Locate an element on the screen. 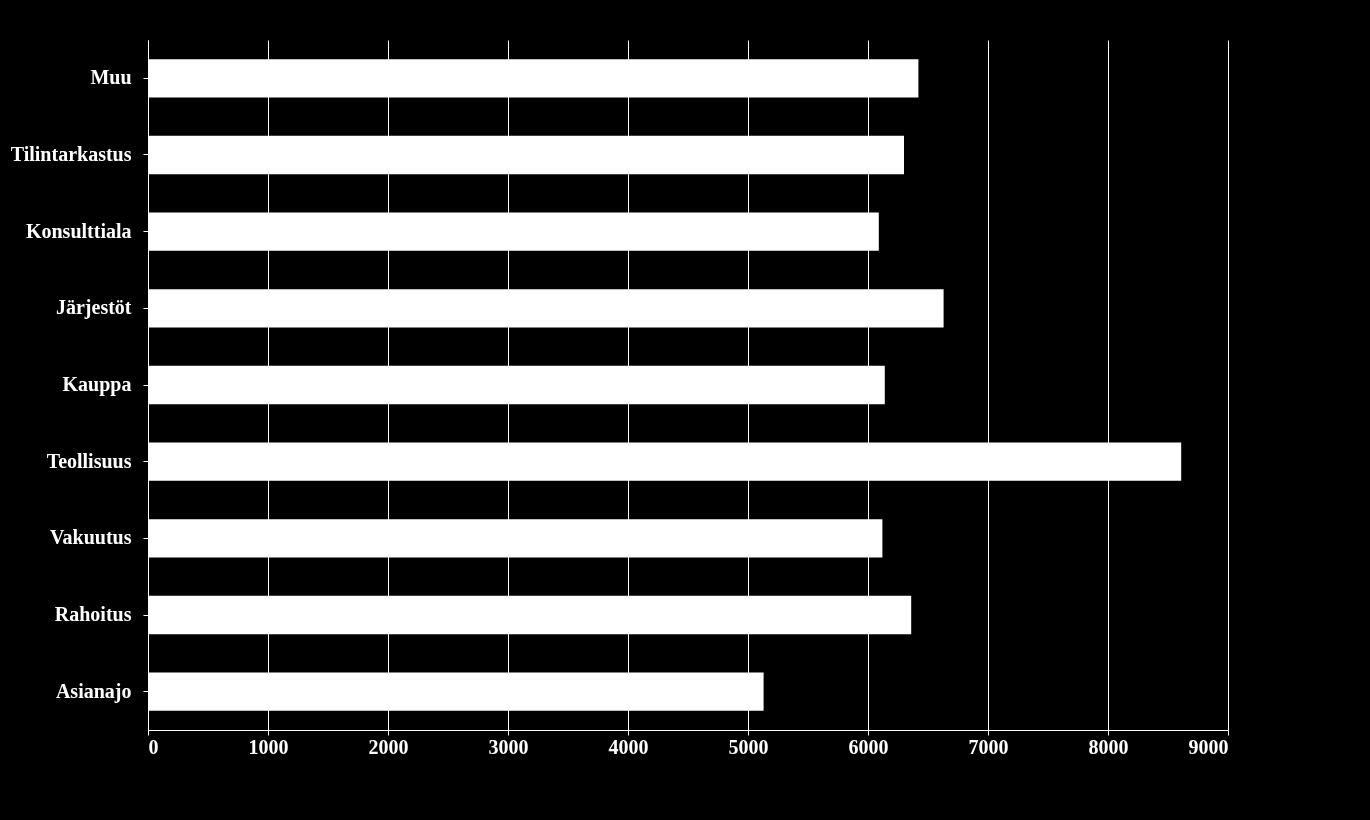  x-tick-label: 5000 is located at coordinates (748, 746).